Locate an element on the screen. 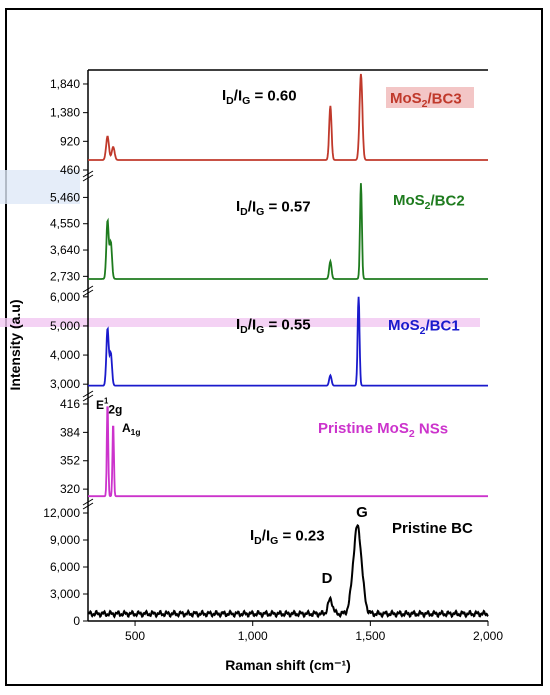 This screenshot has height=695, width=550. ratio-label-bc3: ID/IG = 0.60 is located at coordinates (259, 97).